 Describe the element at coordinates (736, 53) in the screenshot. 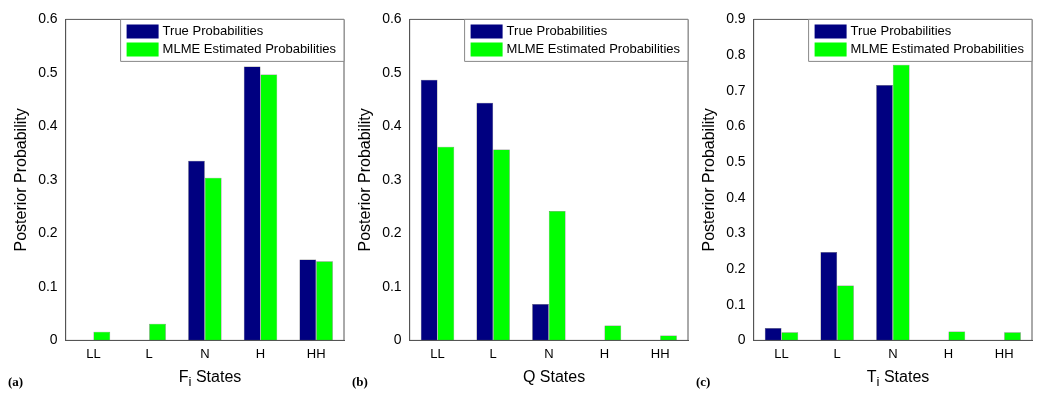

I see `y-tick-label: 0.8` at that location.